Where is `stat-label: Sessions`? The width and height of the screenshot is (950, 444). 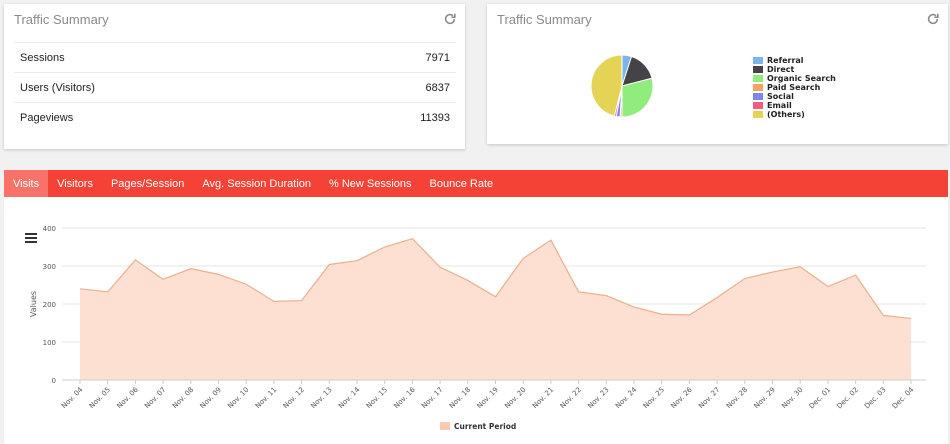 stat-label: Sessions is located at coordinates (42, 57).